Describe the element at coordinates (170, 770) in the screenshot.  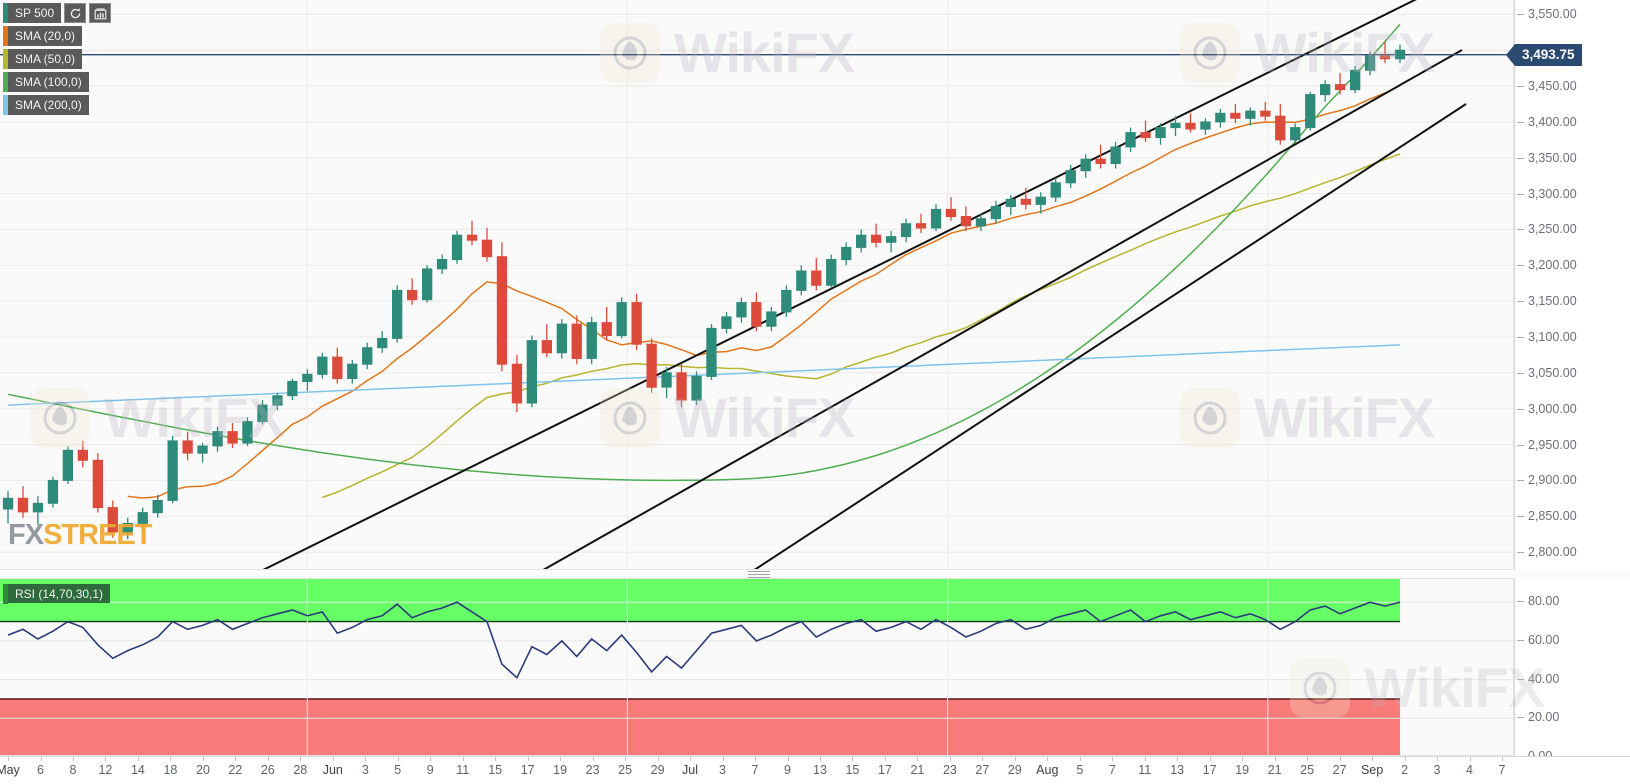
I see `time-axis-label: 18` at that location.